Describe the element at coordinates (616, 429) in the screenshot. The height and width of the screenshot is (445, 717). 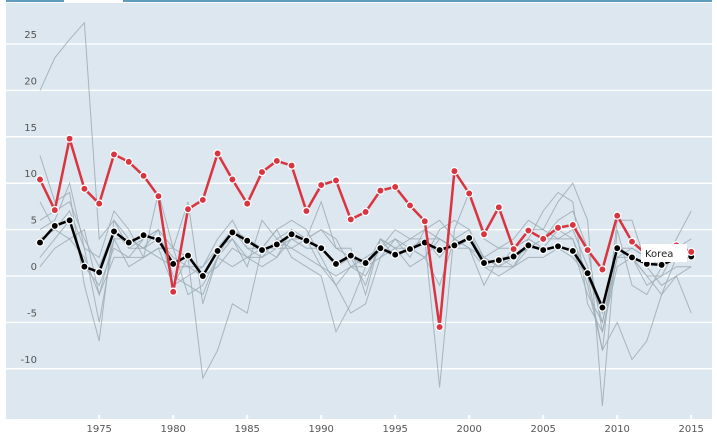
I see `x-tick-label: 2010` at that location.